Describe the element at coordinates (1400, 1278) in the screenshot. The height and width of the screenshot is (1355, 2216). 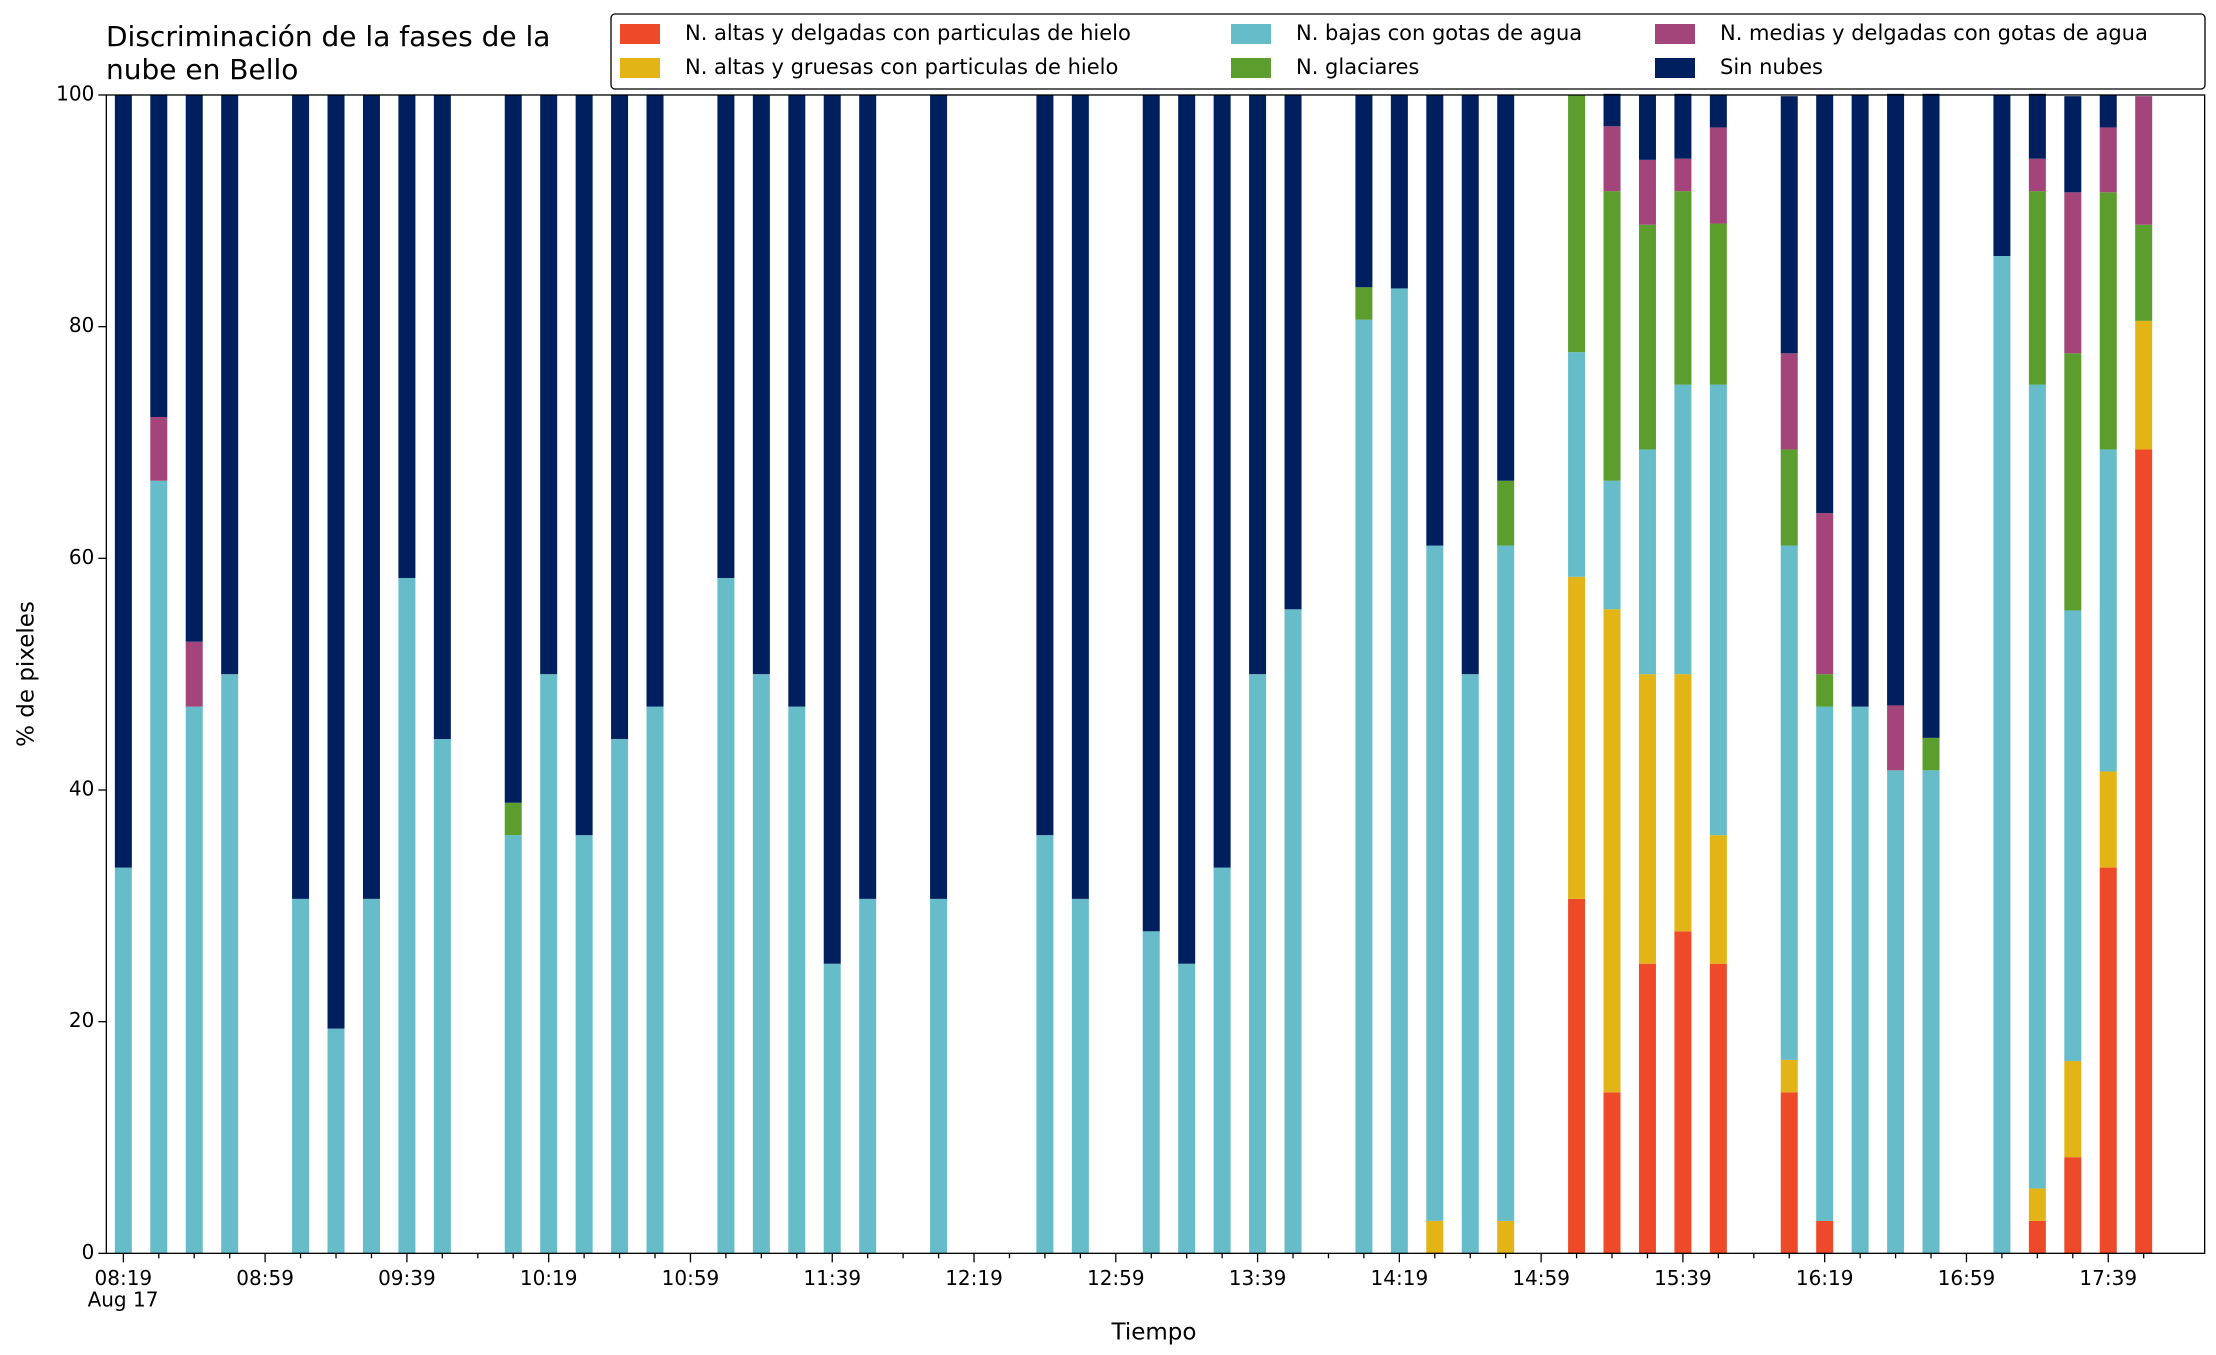
I see `x-tick-label: 14:19` at that location.